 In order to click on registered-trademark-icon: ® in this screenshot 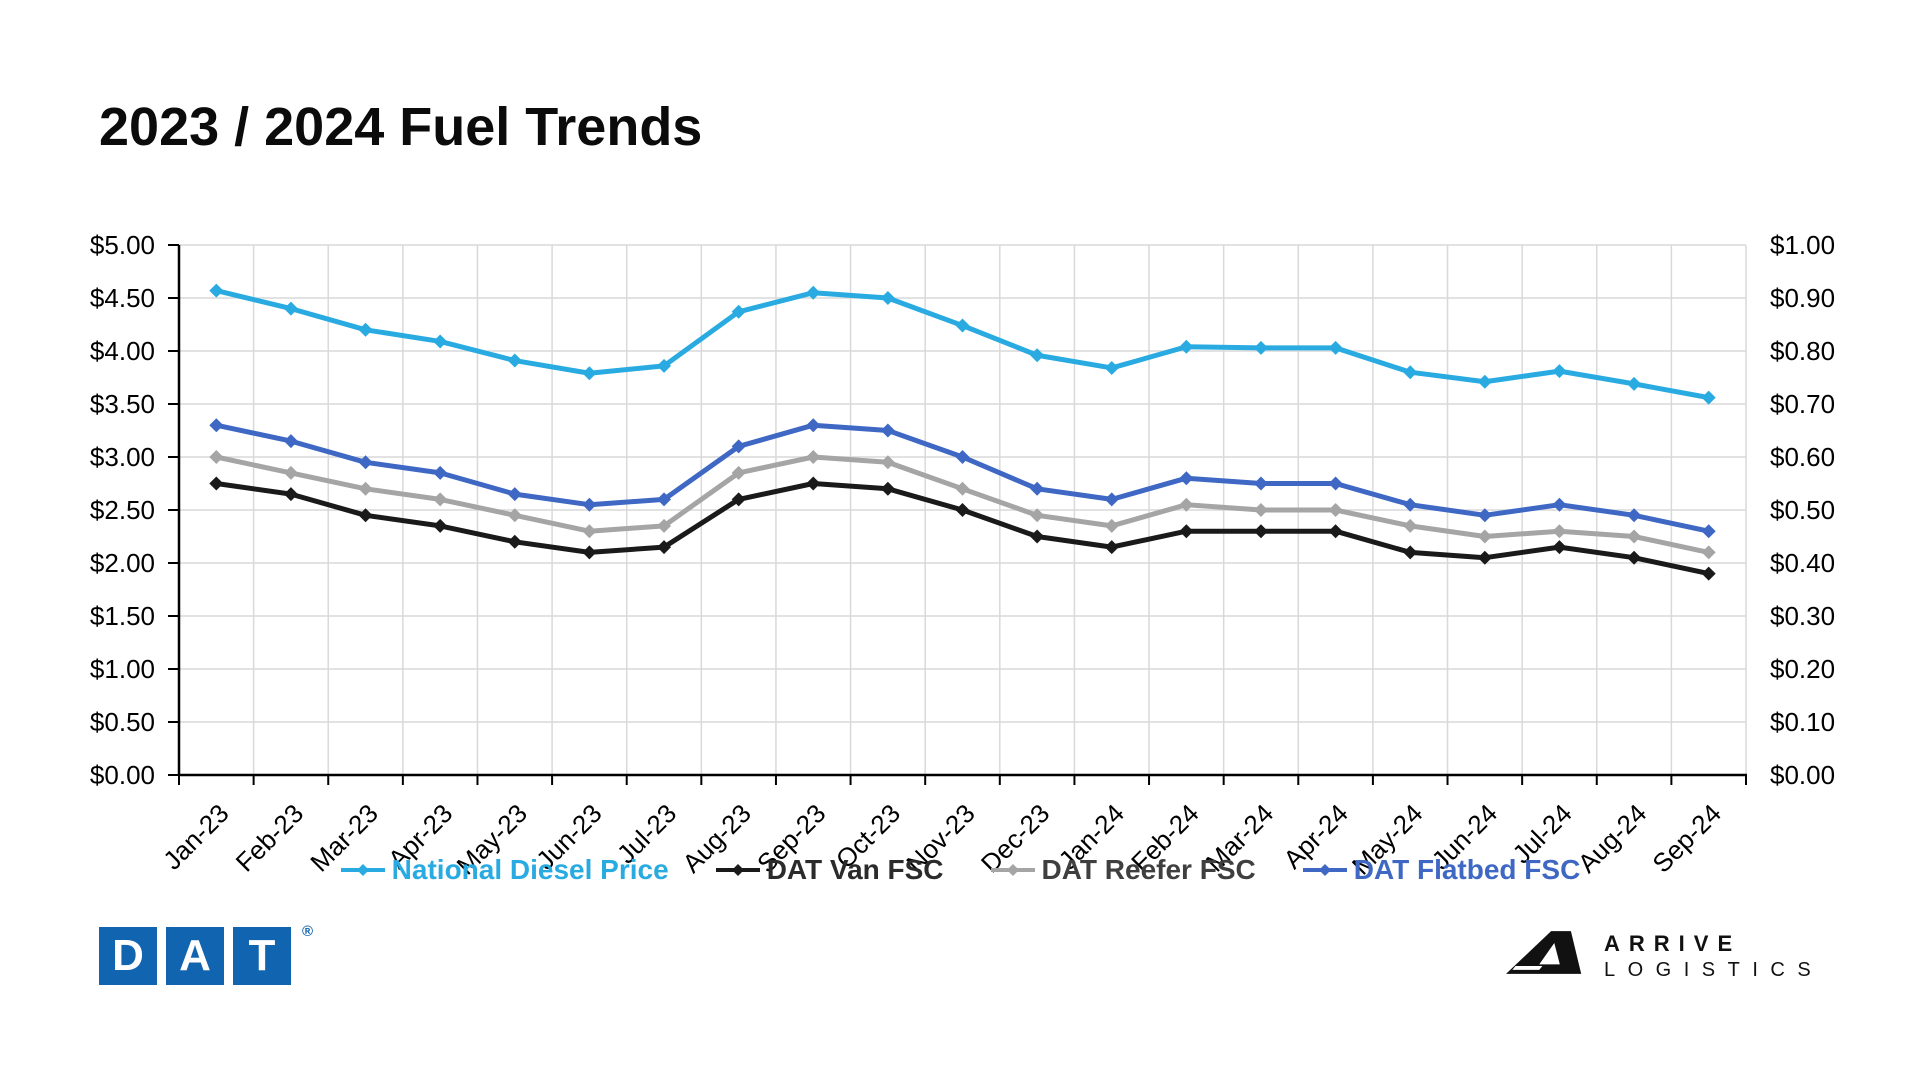, I will do `click(308, 931)`.